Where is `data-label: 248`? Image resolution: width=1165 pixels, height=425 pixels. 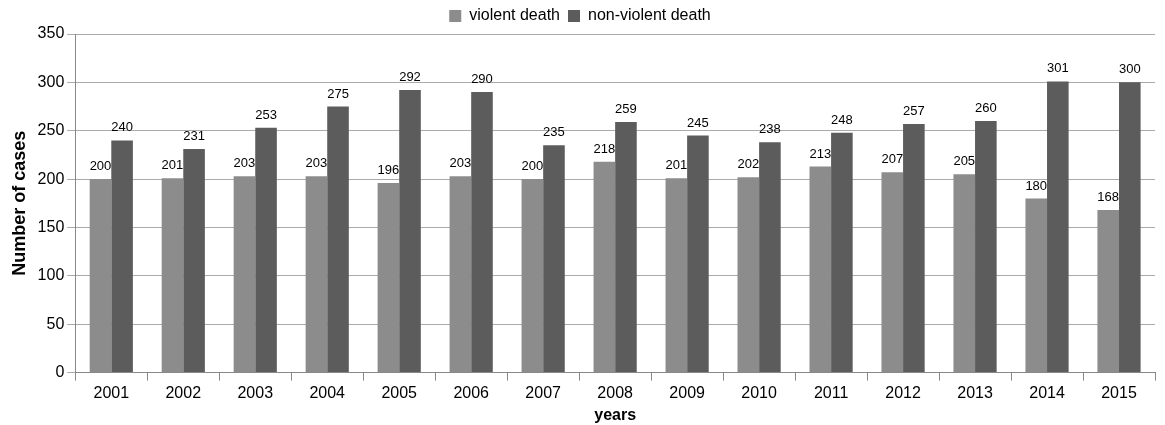
data-label: 248 is located at coordinates (842, 119).